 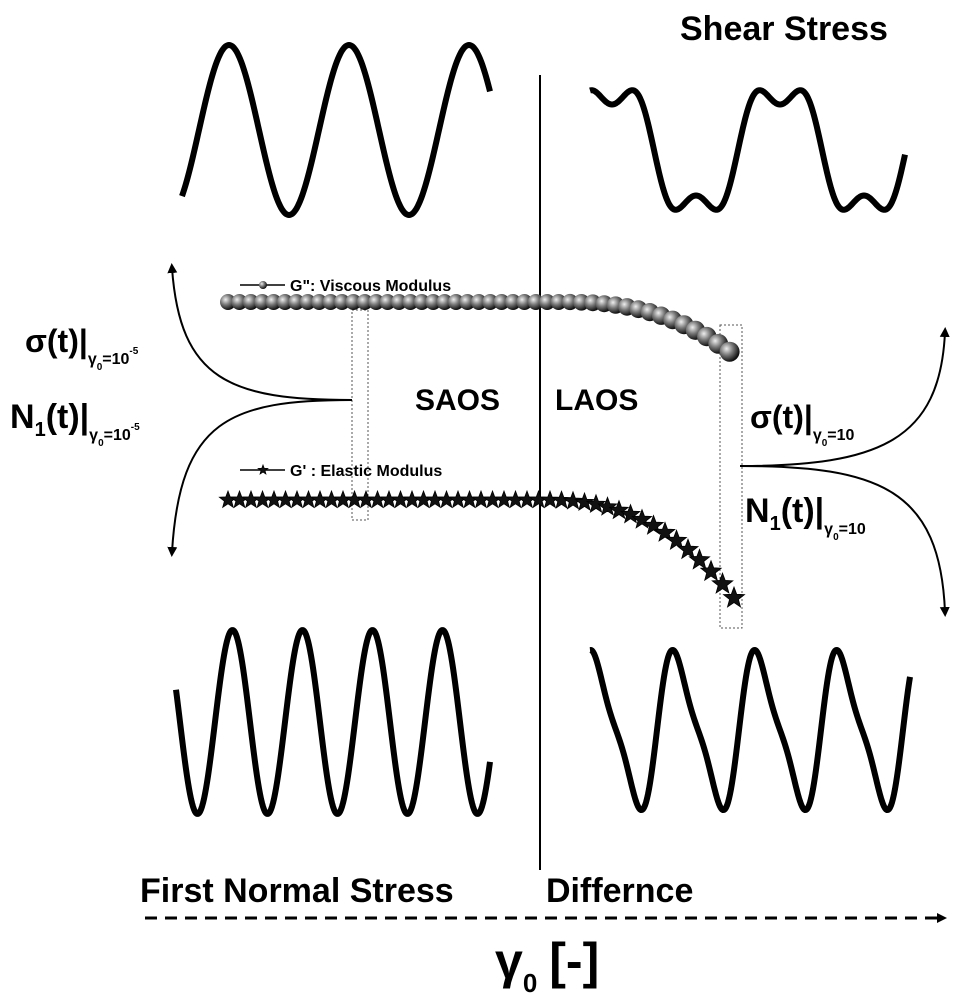 I want to click on region-label: SAOS, so click(x=457, y=400).